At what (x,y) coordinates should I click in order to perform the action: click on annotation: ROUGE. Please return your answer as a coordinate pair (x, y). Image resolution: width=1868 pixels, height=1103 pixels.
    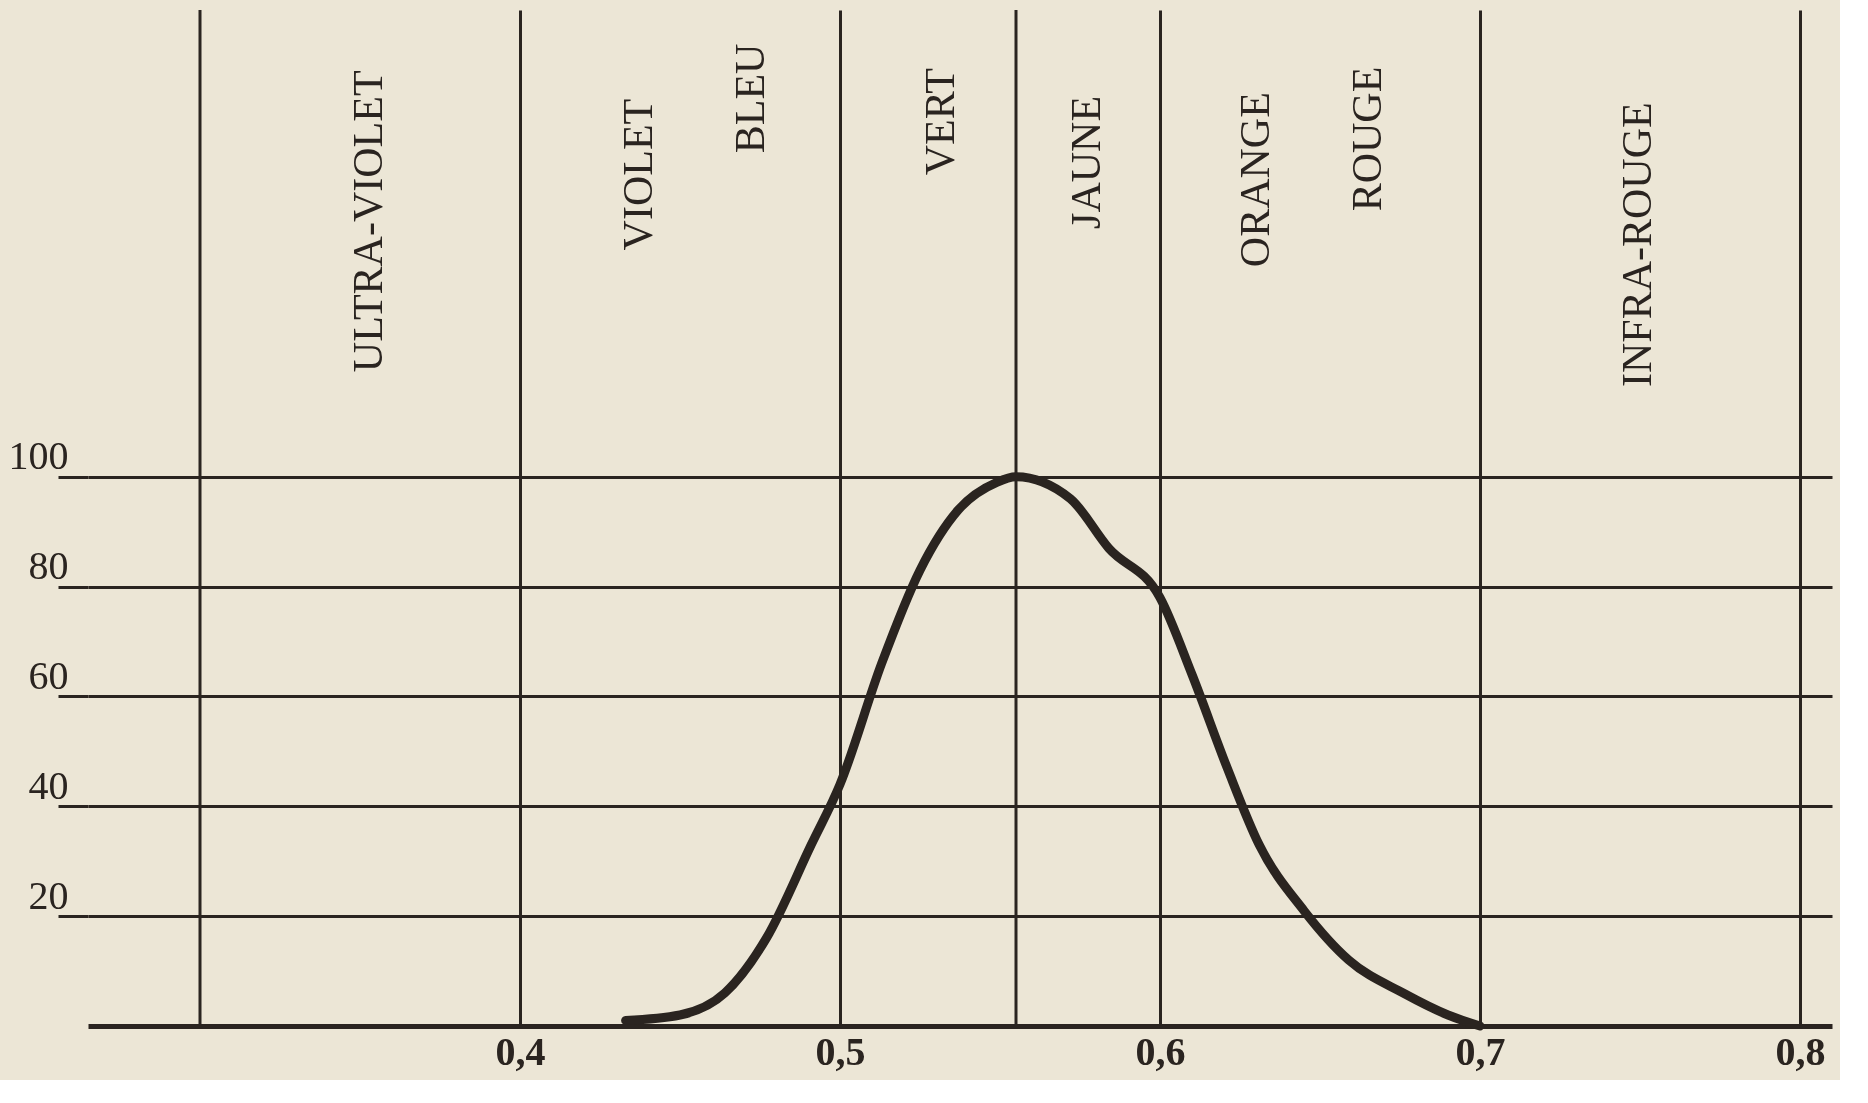
    Looking at the image, I should click on (1367, 139).